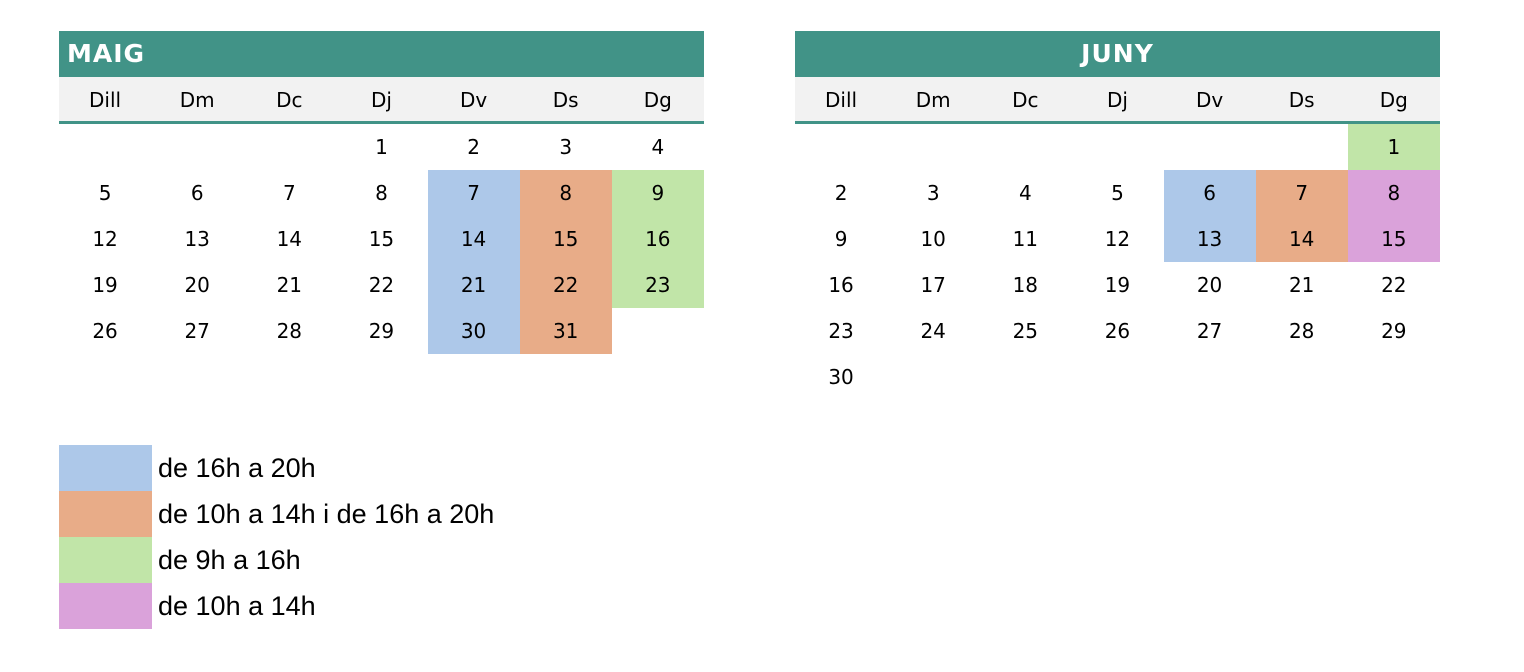  I want to click on day-cell: 17, so click(933, 285).